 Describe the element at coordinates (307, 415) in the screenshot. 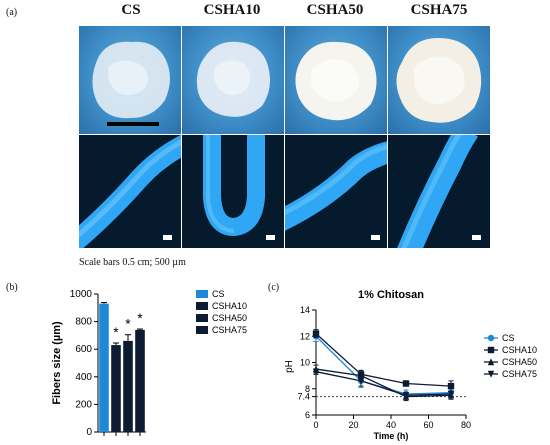

I see `y-tick-label: 6` at that location.